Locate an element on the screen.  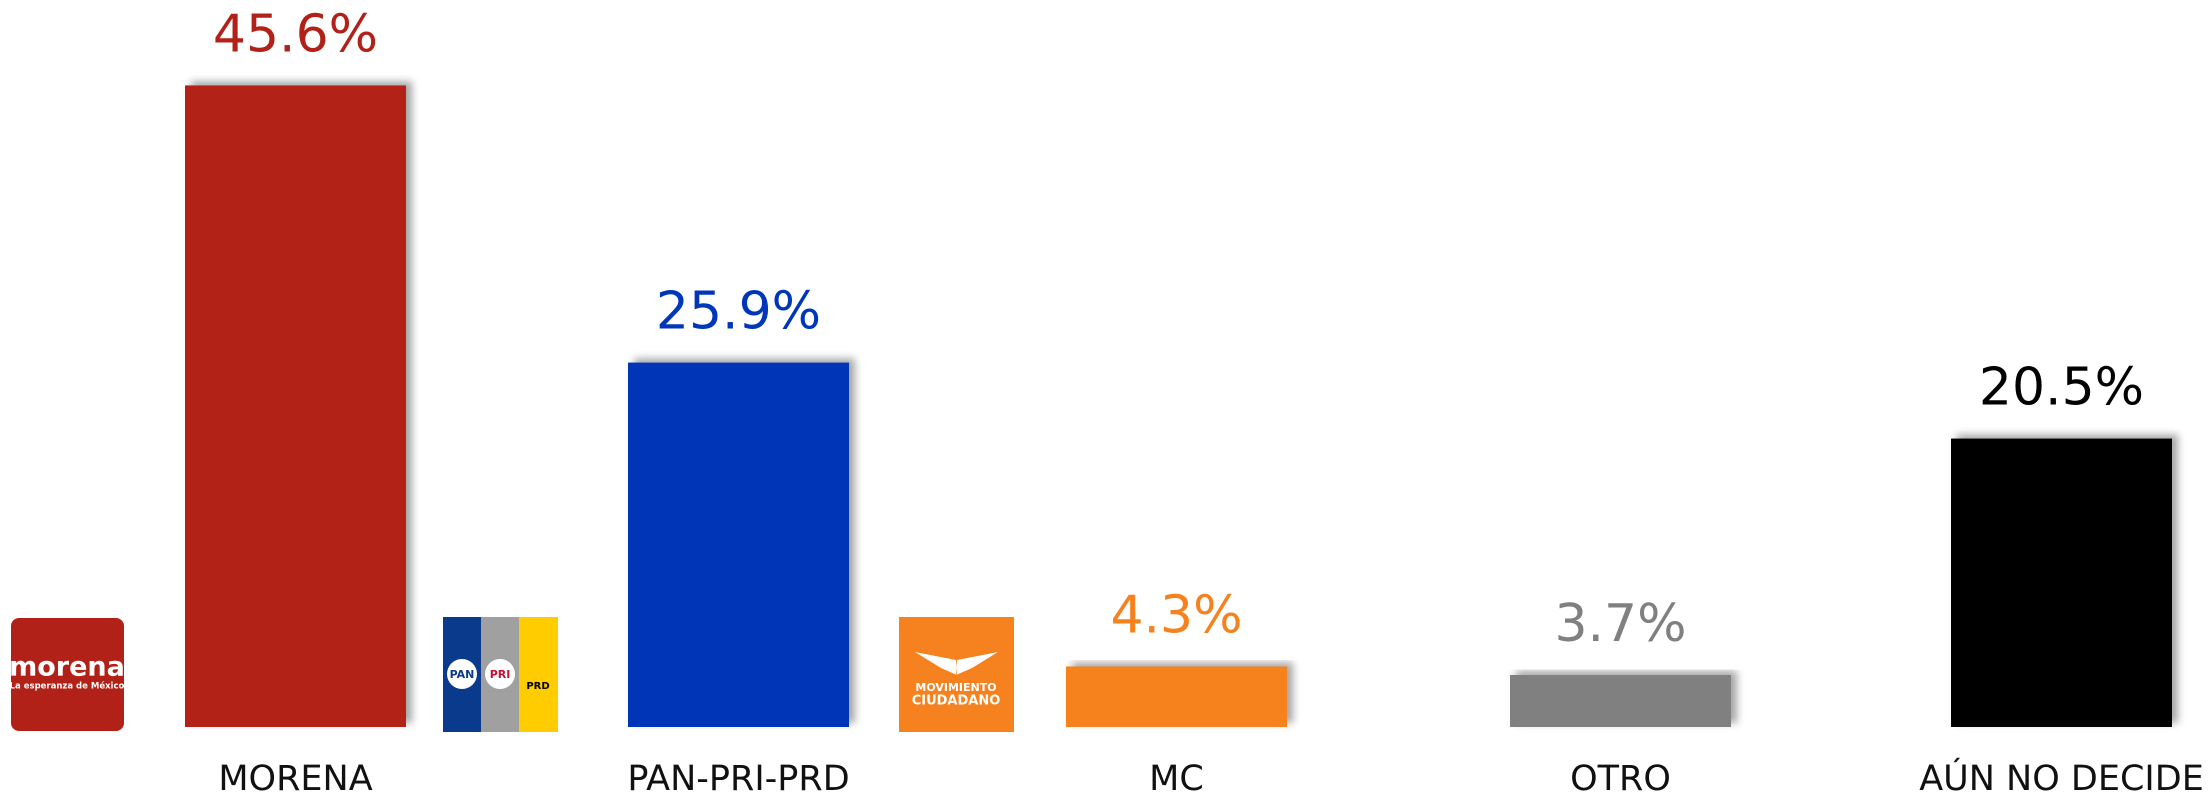
logo-text: PAN is located at coordinates (462, 674).